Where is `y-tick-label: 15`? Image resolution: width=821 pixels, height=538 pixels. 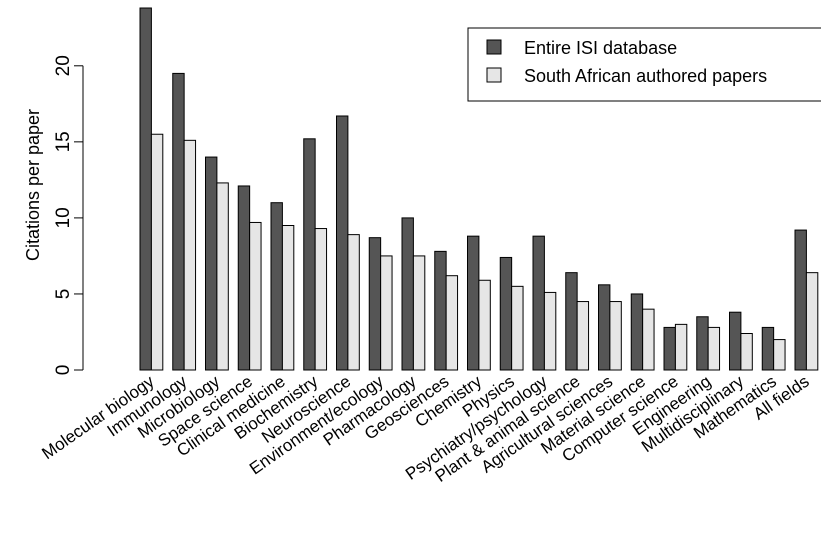
y-tick-label: 15 is located at coordinates (63, 141).